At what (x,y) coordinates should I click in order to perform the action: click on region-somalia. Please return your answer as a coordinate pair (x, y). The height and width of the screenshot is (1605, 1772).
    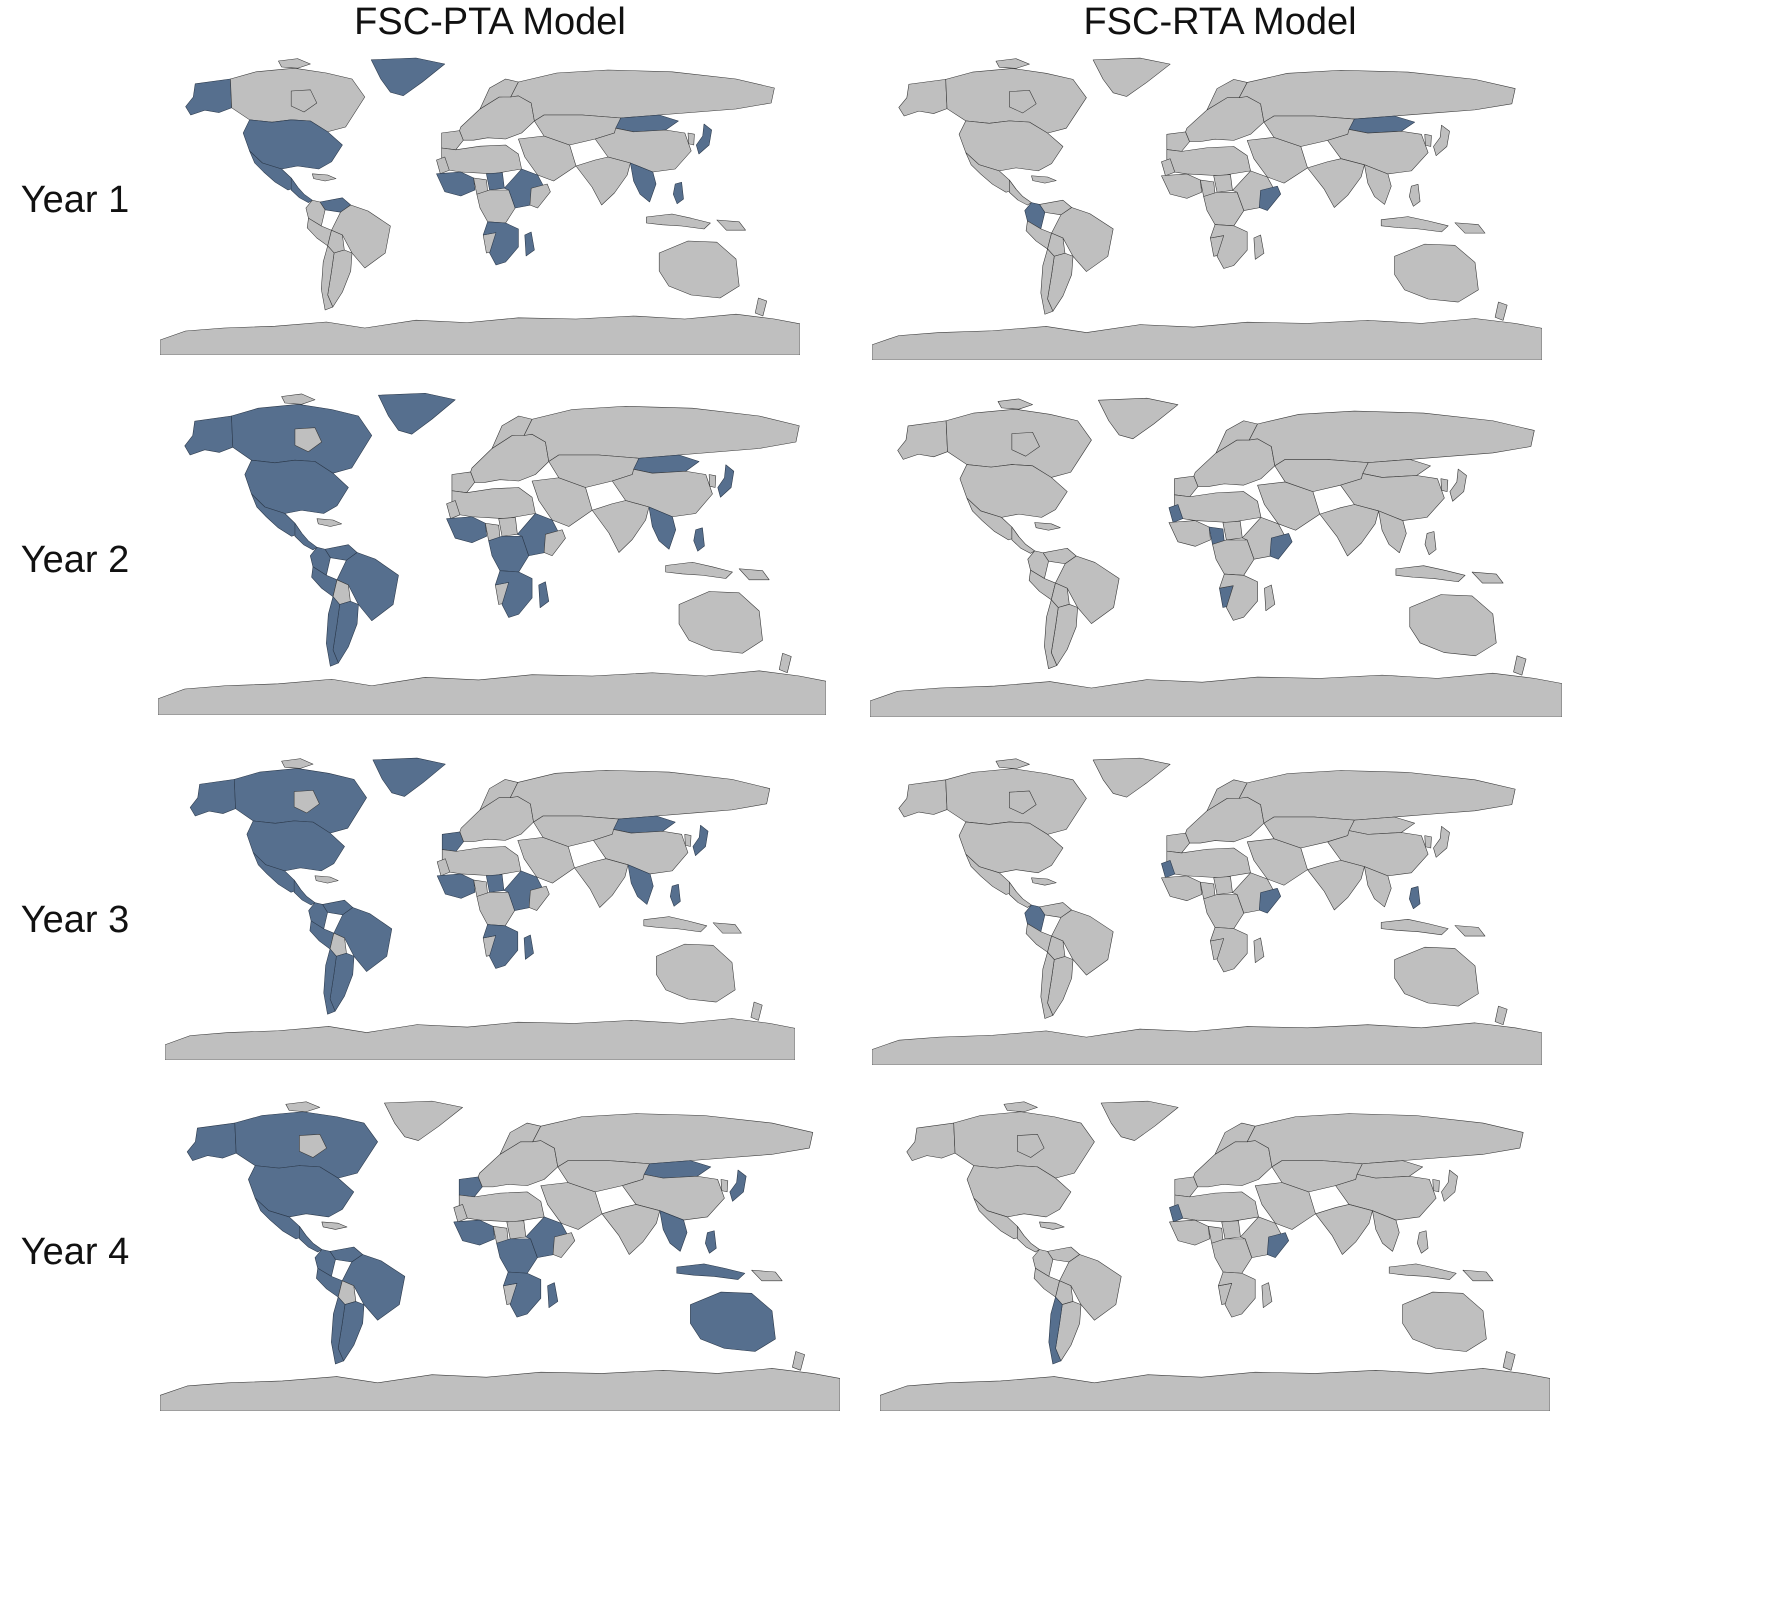
    Looking at the image, I should click on (540, 196).